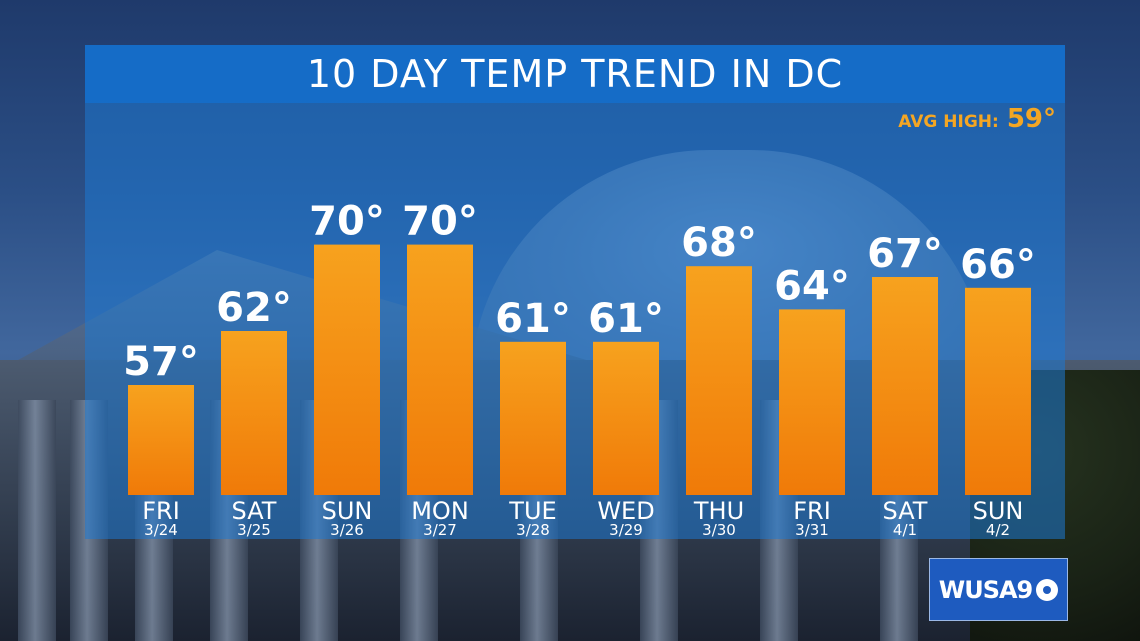  What do you see at coordinates (254, 308) in the screenshot?
I see `bar-value-label: 62°` at bounding box center [254, 308].